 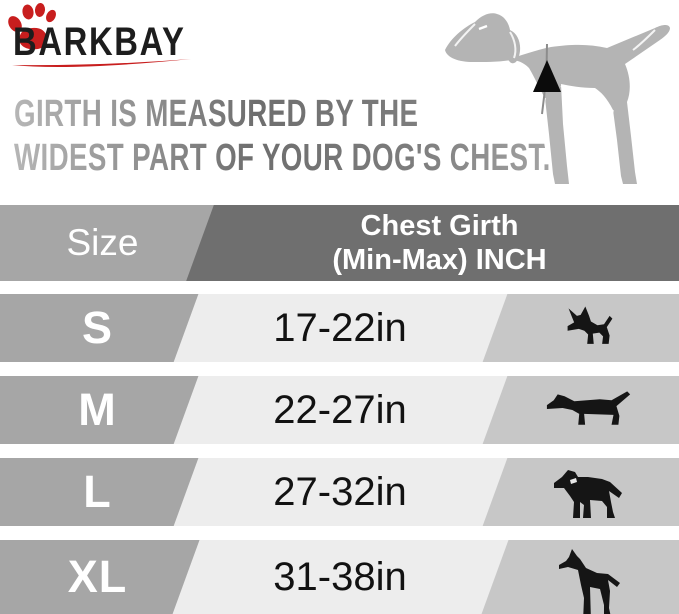 I want to click on dog-silhouette, so click(x=557, y=98).